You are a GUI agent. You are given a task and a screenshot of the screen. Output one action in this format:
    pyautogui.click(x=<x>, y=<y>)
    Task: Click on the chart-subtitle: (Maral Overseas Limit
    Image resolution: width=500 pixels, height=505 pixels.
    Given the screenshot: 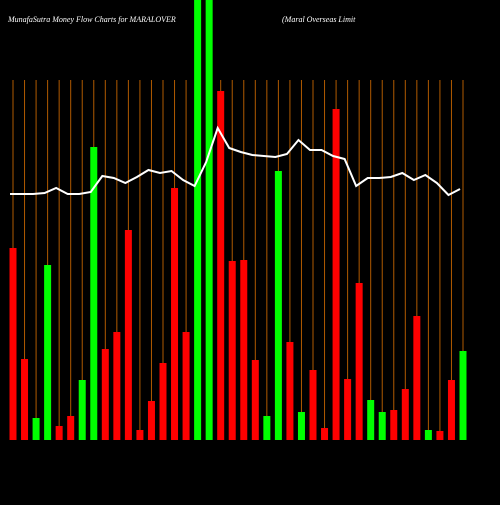 What is the action you would take?
    pyautogui.click(x=319, y=19)
    